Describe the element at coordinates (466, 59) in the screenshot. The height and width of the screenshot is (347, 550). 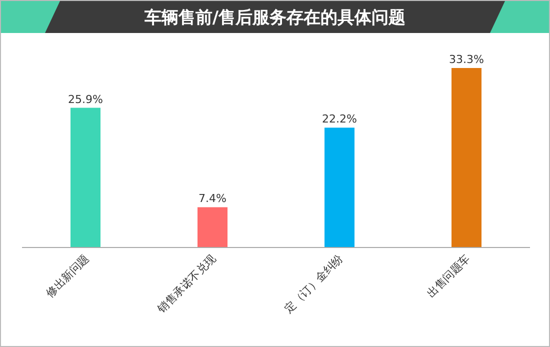
I see `data-label: 33.3%` at that location.